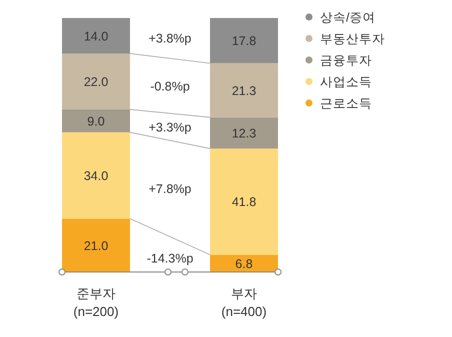 The height and width of the screenshot is (337, 452). What do you see at coordinates (170, 39) in the screenshot?
I see `annotation: +3.8%p` at bounding box center [170, 39].